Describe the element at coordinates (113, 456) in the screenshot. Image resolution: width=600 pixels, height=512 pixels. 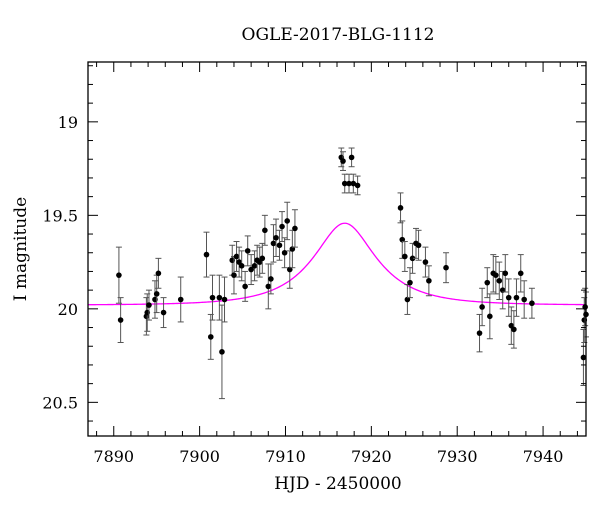
I see `x-tick-label: 7890` at that location.